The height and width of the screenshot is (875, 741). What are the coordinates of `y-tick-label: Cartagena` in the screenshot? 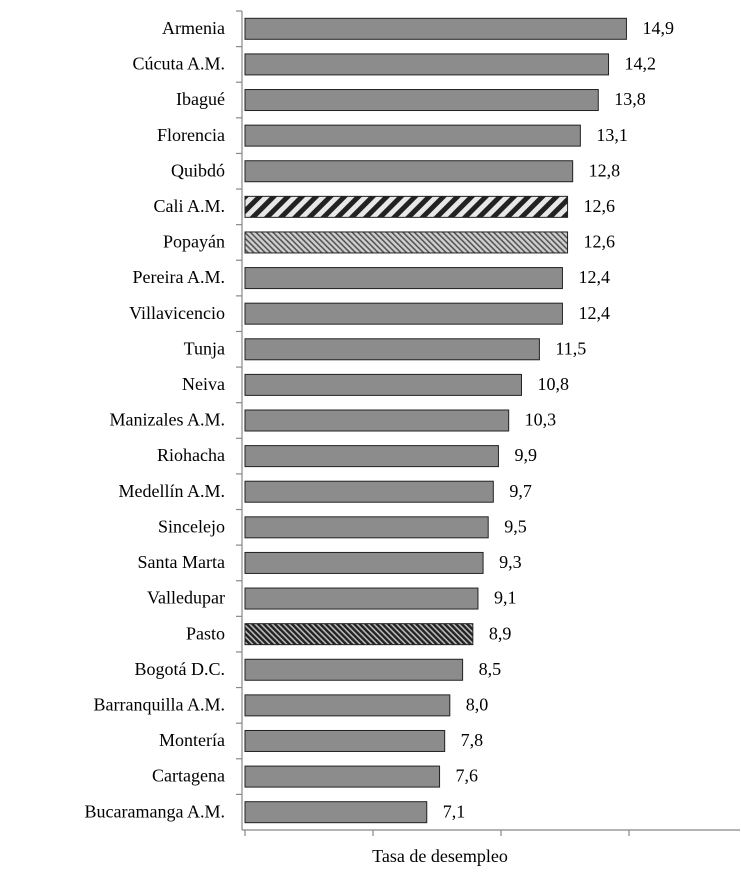 It's located at (188, 776).